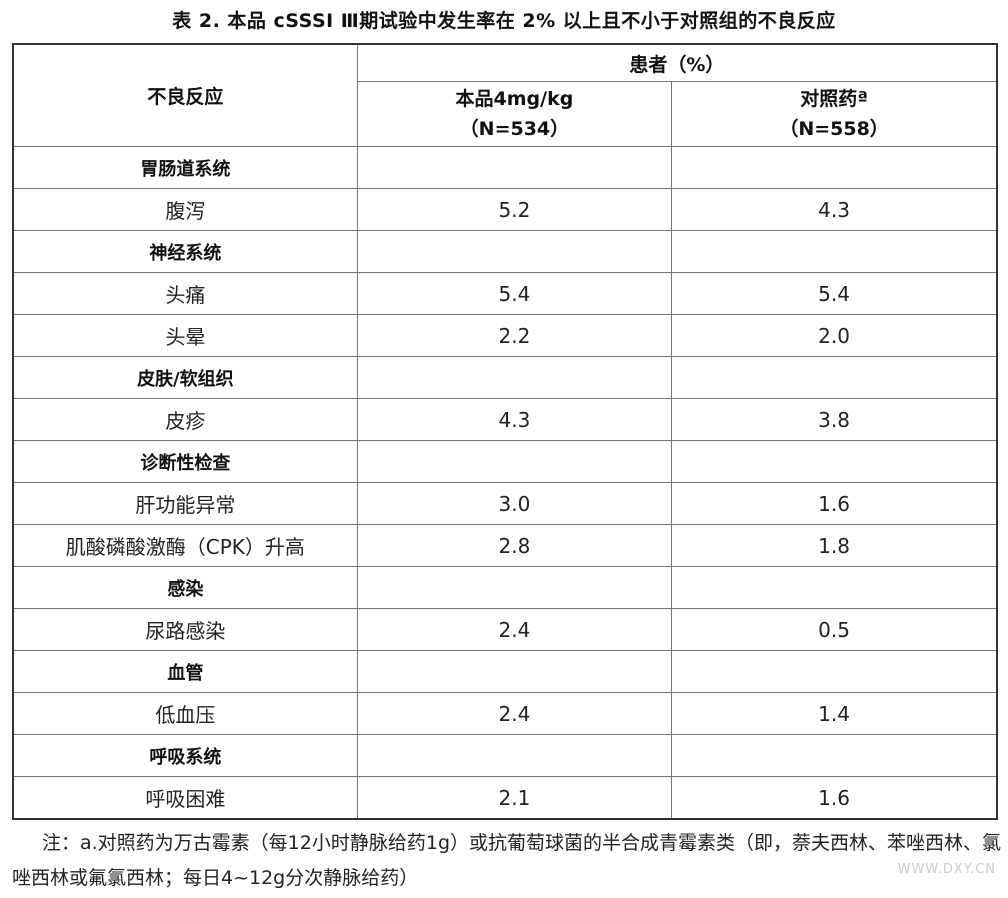  I want to click on table-row: 肌酸磷酸激酶（CPK）升高 2.8 1.8, so click(505, 545).